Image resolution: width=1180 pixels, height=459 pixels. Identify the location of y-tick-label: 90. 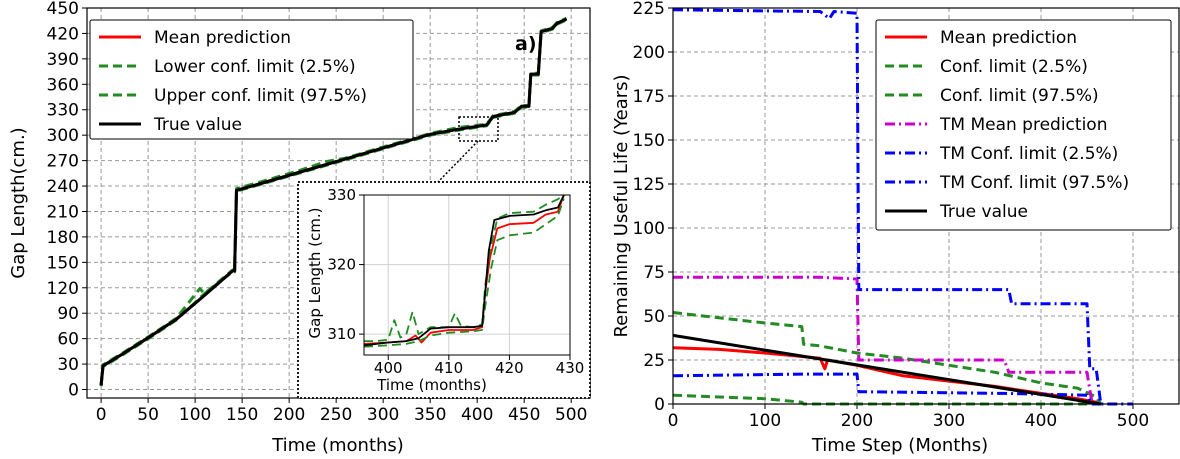
(68, 314).